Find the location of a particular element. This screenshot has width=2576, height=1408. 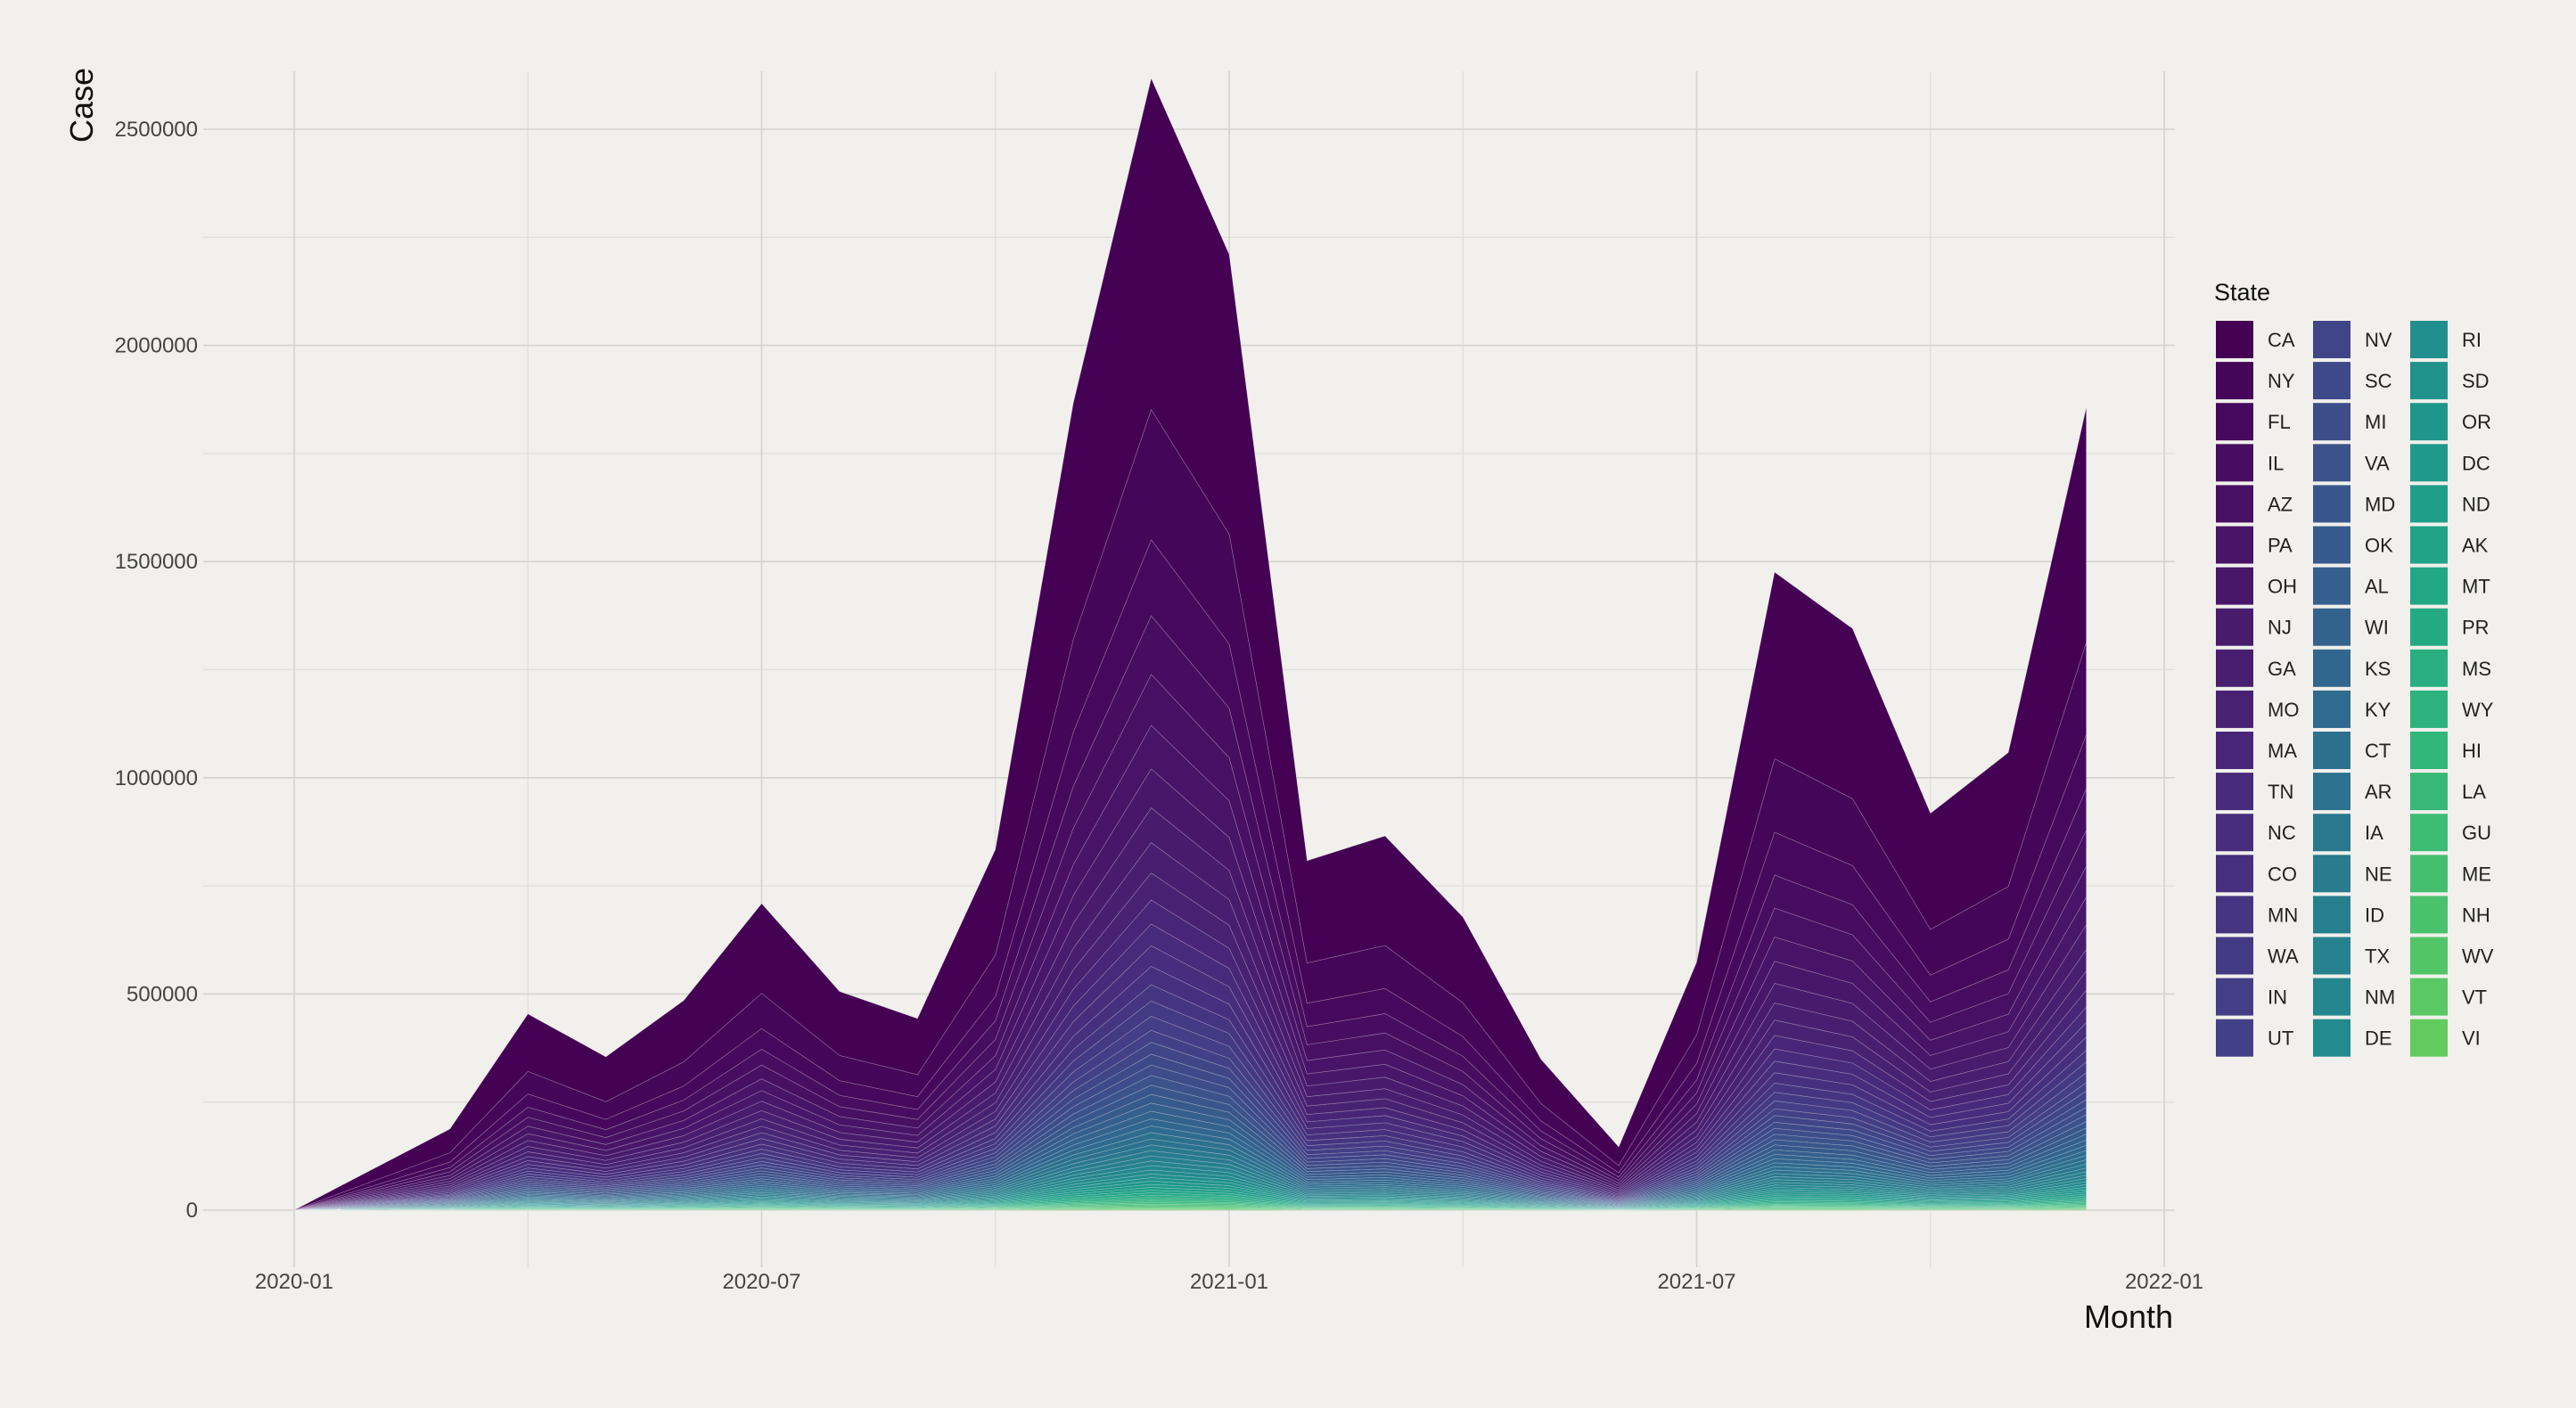

legend-label-id: ID is located at coordinates (2374, 915).